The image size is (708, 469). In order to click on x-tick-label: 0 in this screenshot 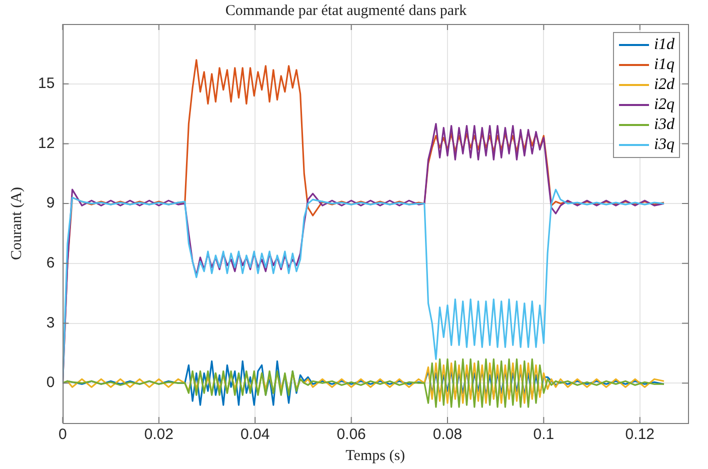, I will do `click(62, 435)`.